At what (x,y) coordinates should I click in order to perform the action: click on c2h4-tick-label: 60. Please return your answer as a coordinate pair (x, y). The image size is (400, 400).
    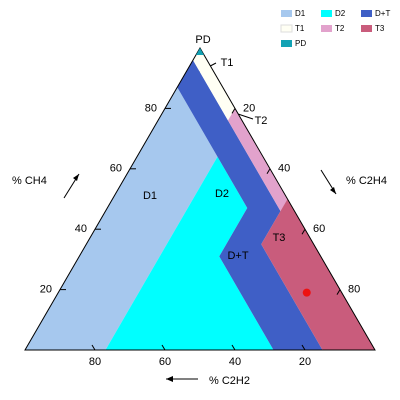
    Looking at the image, I should click on (319, 229).